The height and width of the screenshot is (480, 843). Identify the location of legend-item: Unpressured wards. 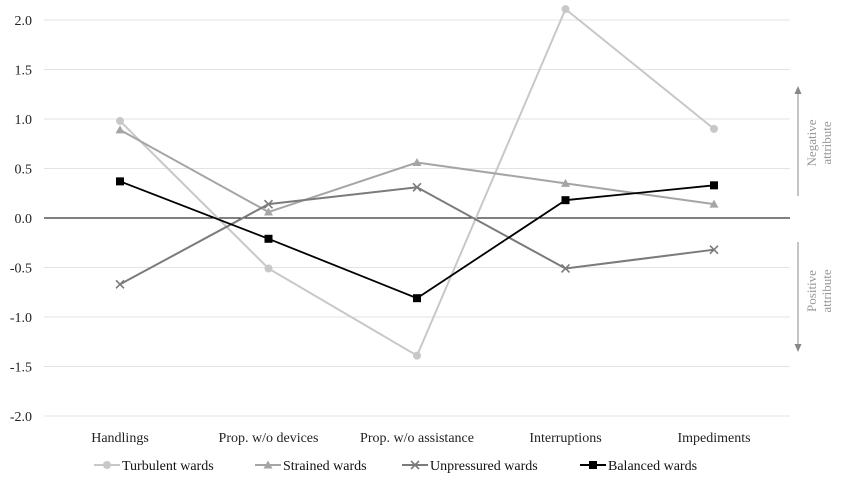
(470, 466).